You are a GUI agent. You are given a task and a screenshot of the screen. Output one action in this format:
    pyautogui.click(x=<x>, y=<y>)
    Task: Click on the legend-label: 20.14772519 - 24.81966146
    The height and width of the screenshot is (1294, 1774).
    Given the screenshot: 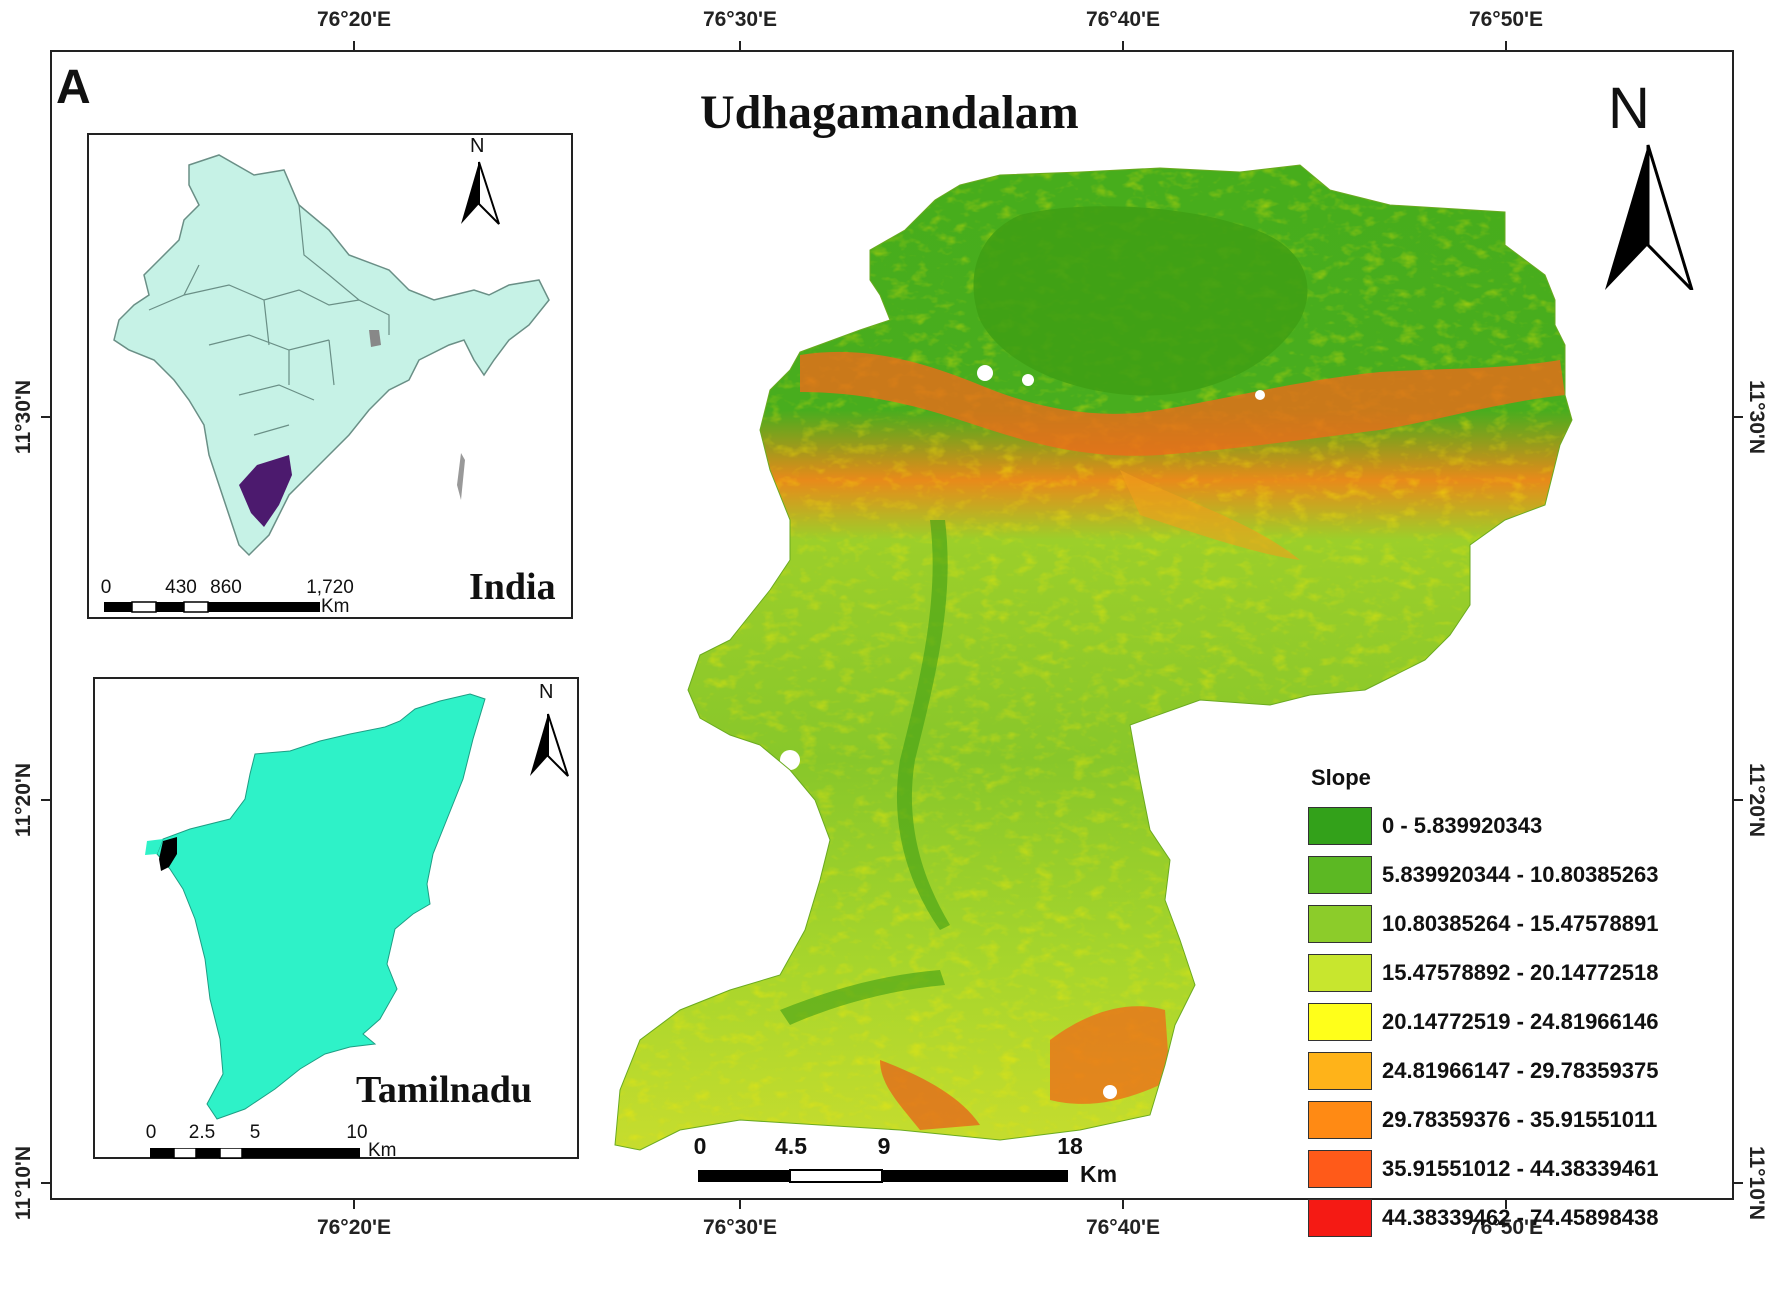 What is the action you would take?
    pyautogui.click(x=1520, y=1021)
    